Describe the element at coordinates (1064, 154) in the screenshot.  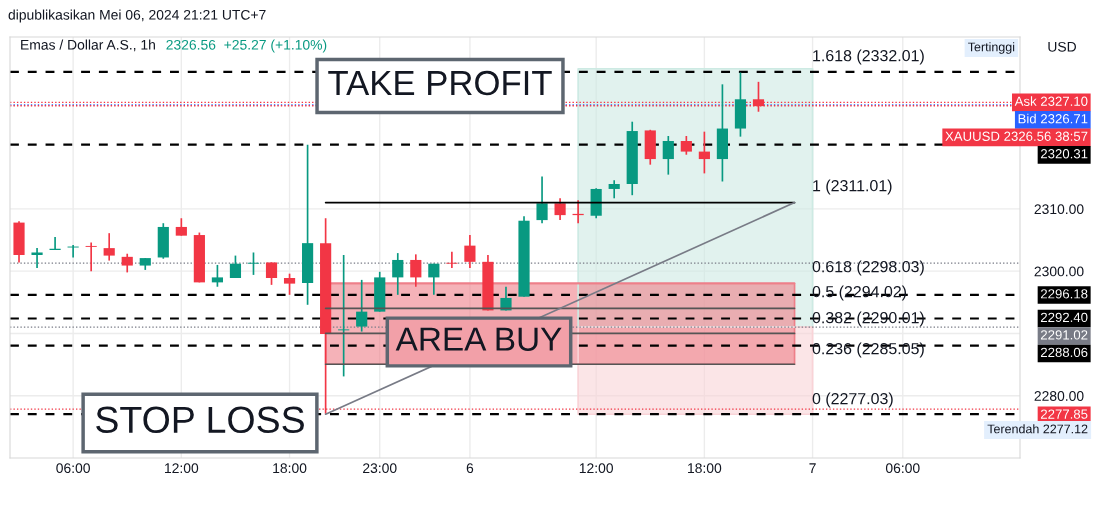
I see `ref-line-label: 2320.31` at that location.